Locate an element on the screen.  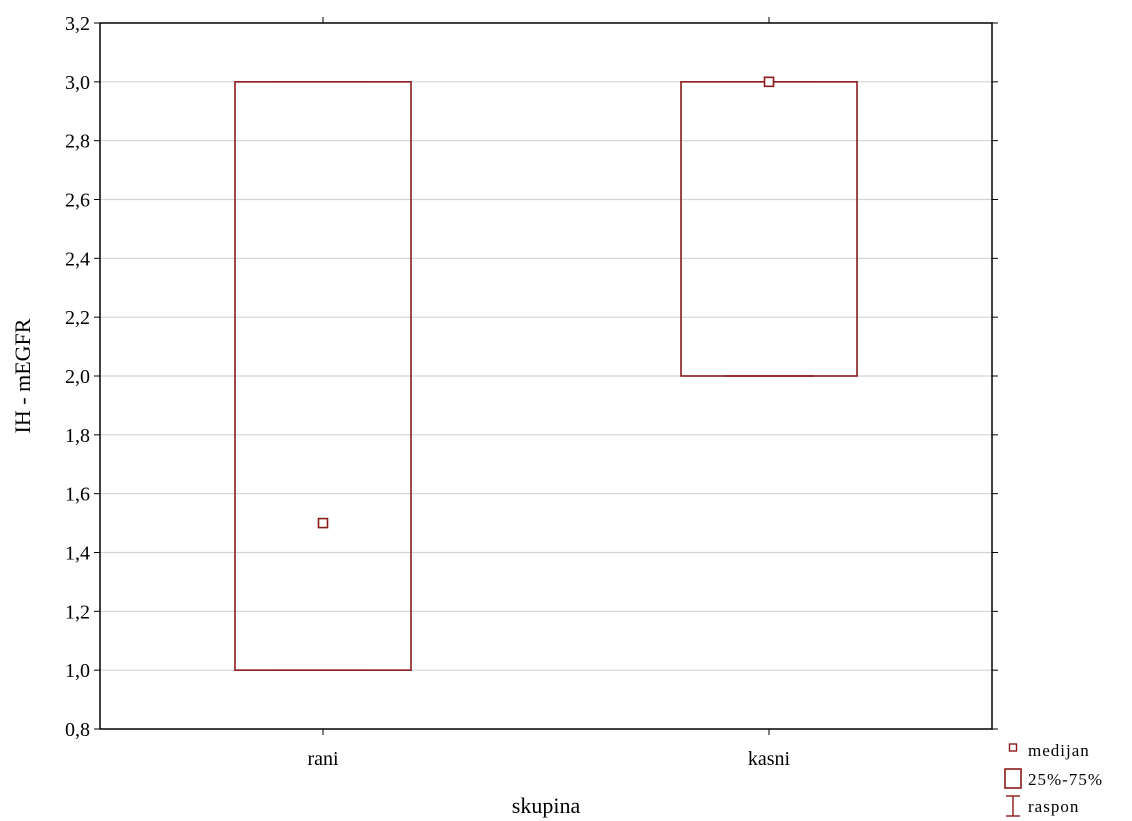
y-tick-label: 1,4 is located at coordinates (77, 554).